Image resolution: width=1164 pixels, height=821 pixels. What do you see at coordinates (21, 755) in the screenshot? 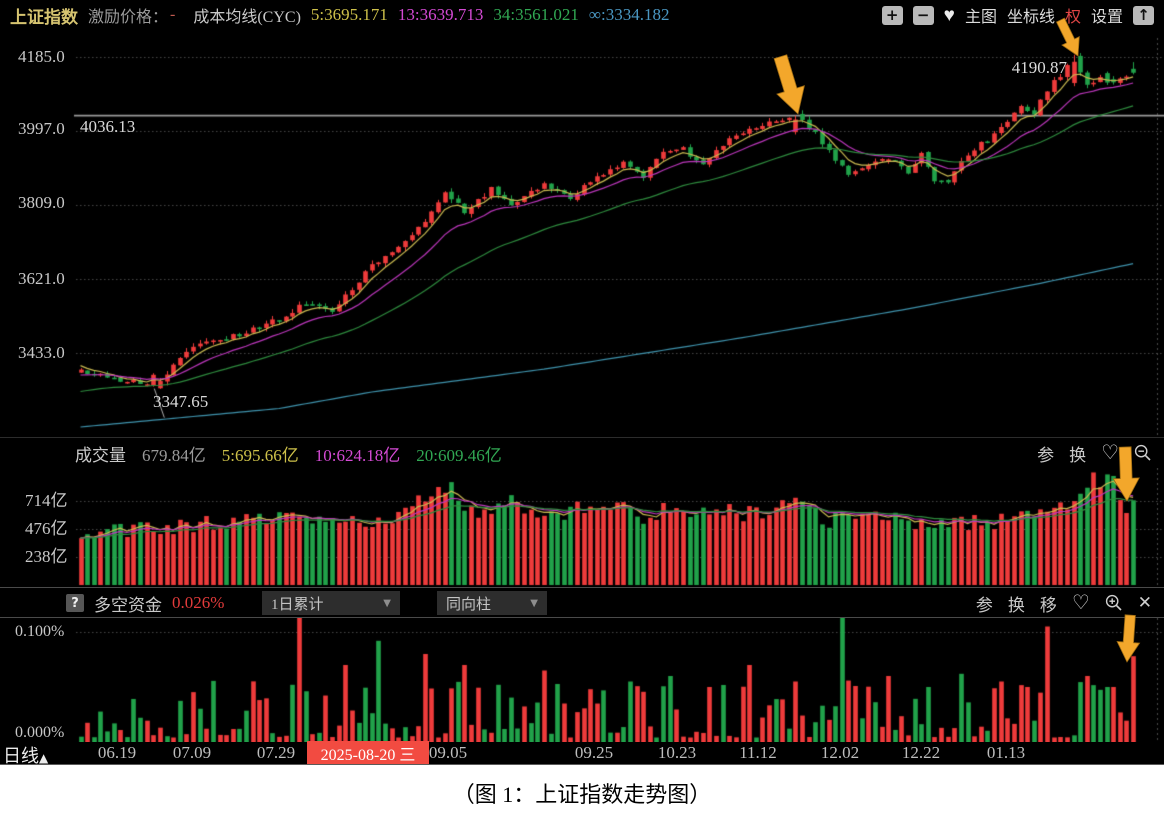
I see `period-label: 日线` at bounding box center [21, 755].